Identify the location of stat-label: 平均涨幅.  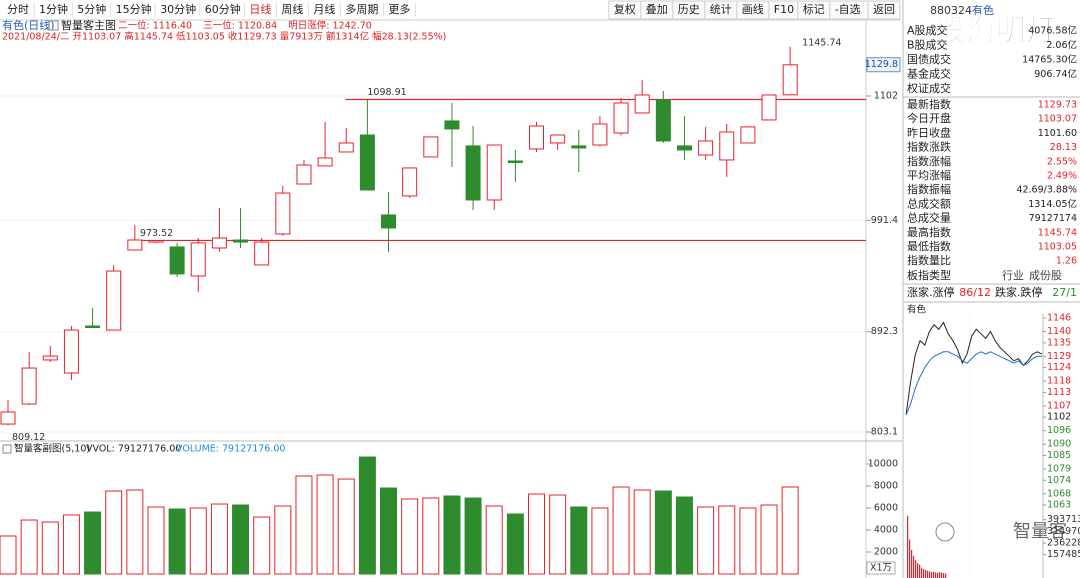
(929, 175).